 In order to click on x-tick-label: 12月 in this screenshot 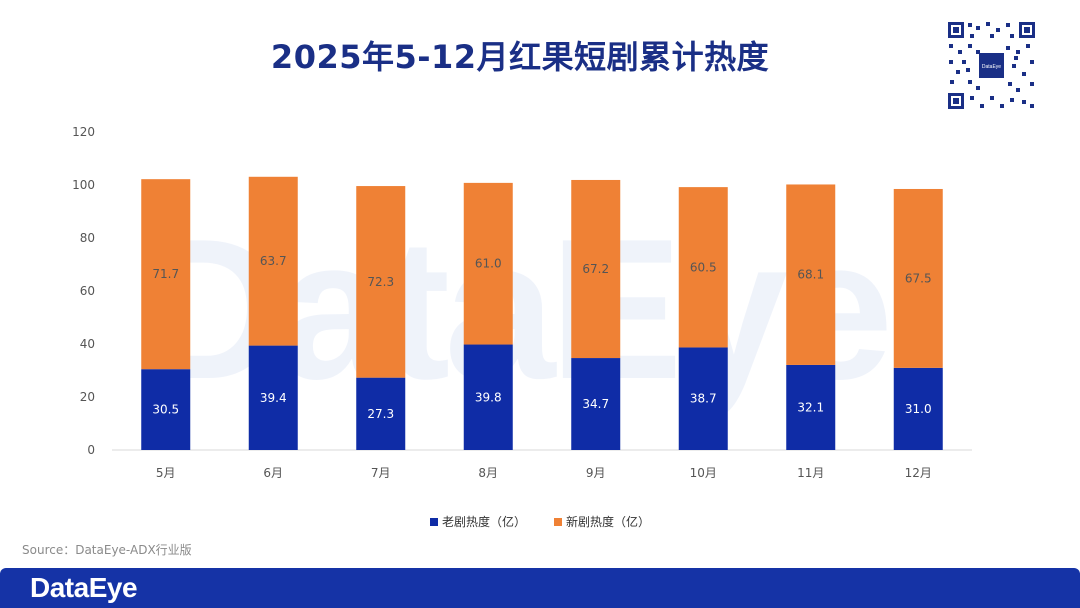, I will do `click(918, 473)`.